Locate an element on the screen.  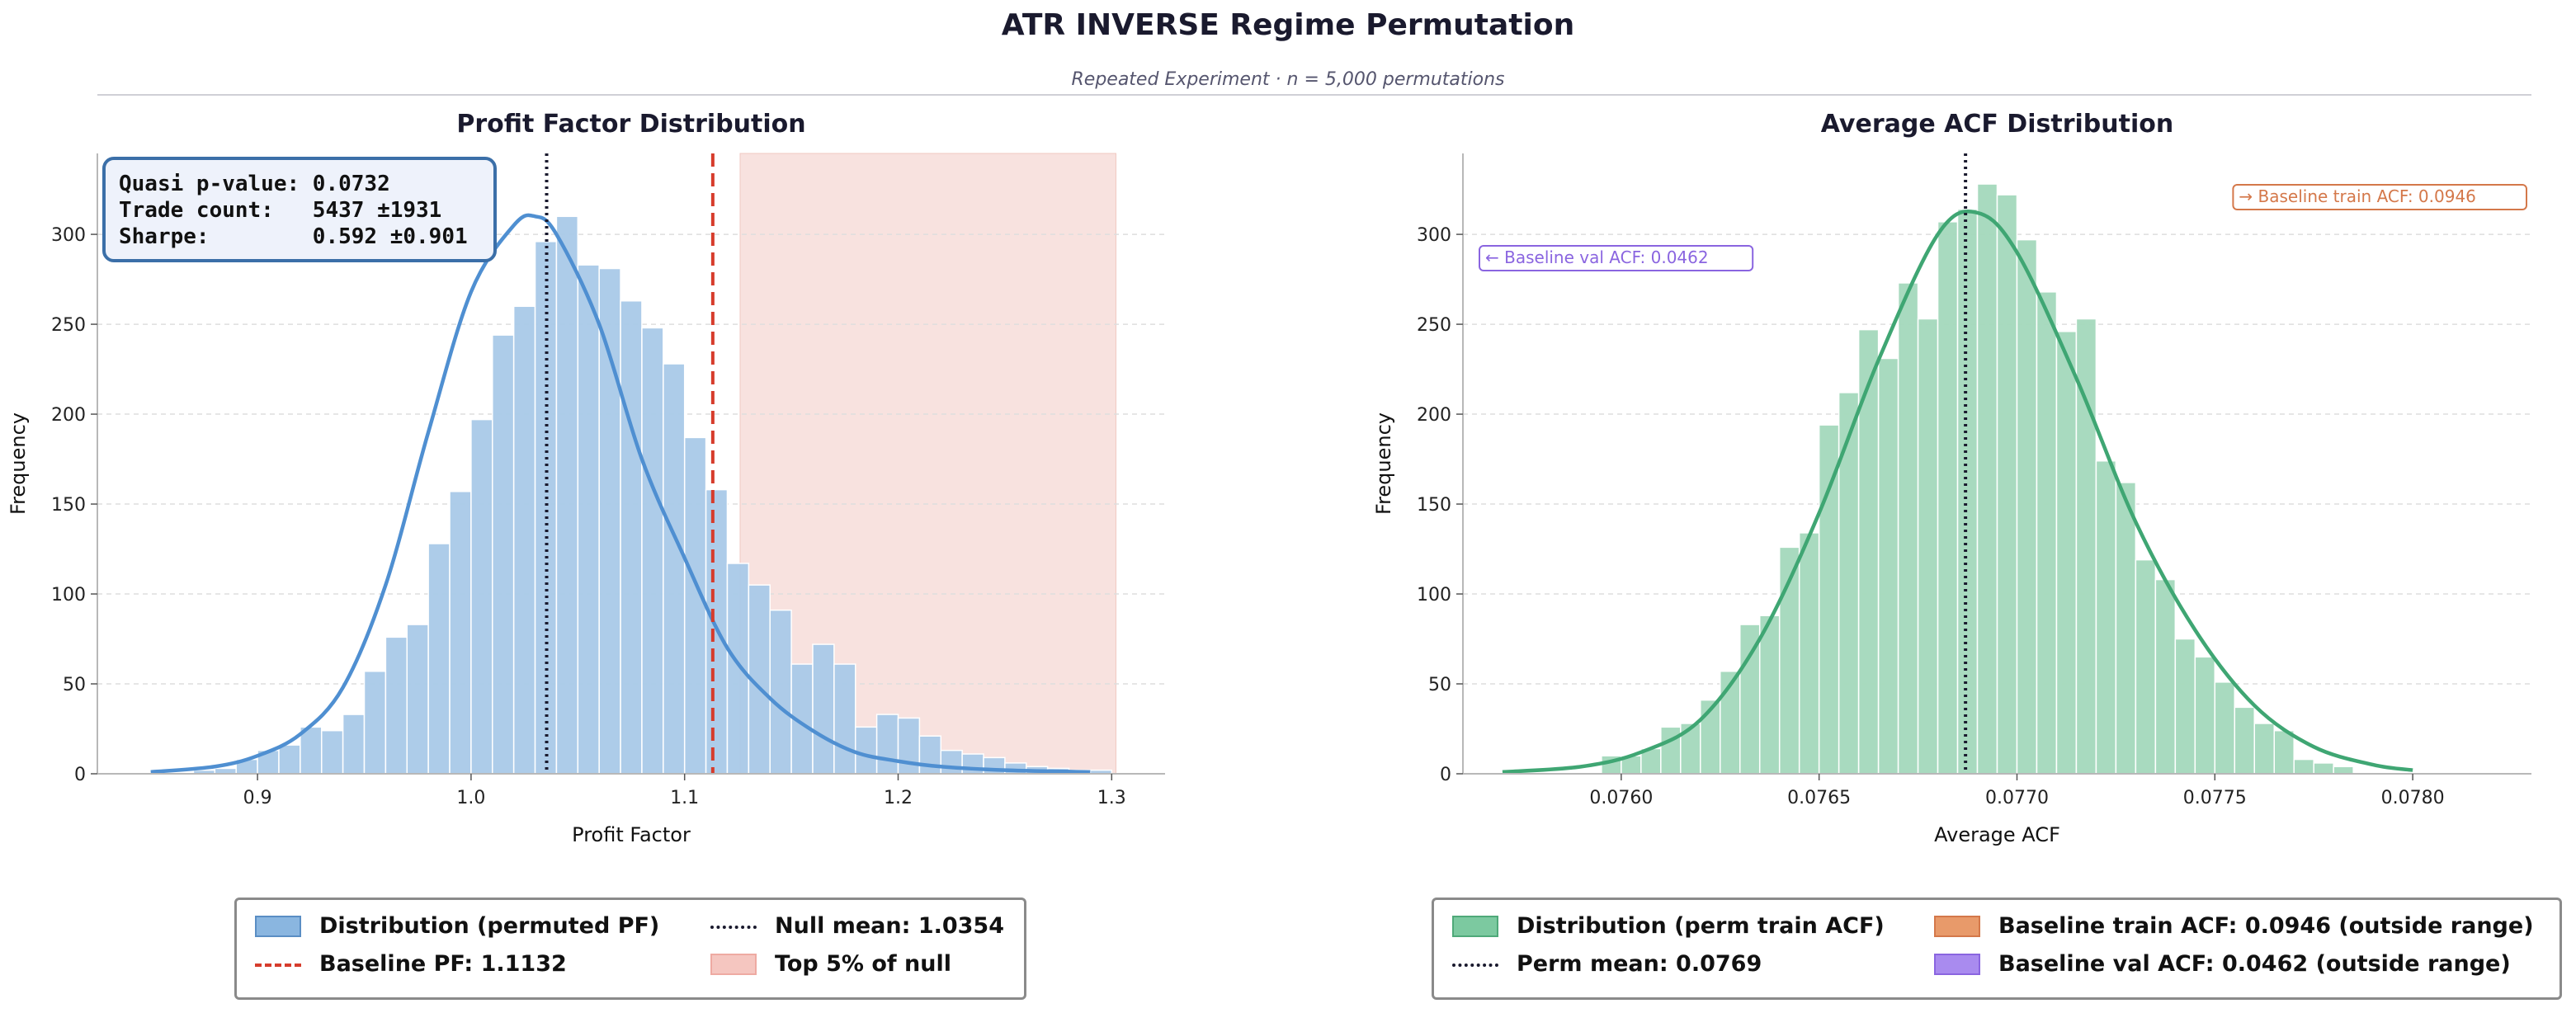
x-tick-label: 0.0760 is located at coordinates (1621, 798).